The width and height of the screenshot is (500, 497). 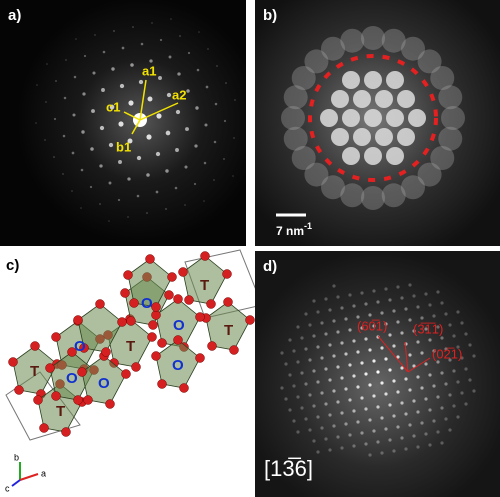 I want to click on vector-b1, so click(x=136, y=127).